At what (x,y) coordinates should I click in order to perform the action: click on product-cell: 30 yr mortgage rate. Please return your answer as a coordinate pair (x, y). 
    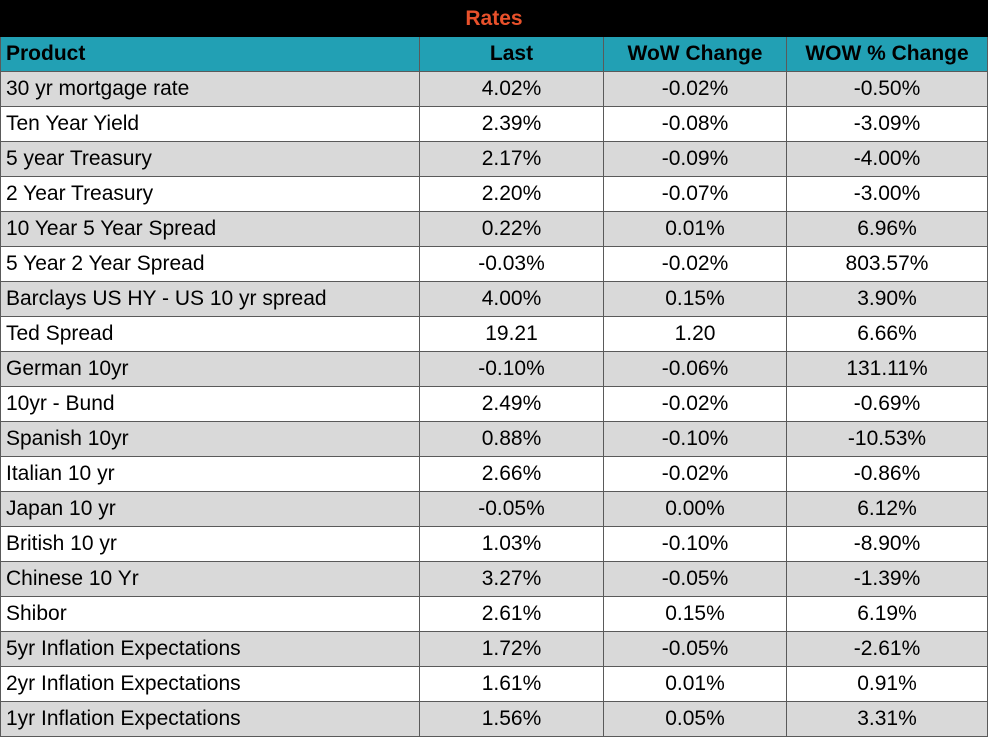
    Looking at the image, I should click on (210, 89).